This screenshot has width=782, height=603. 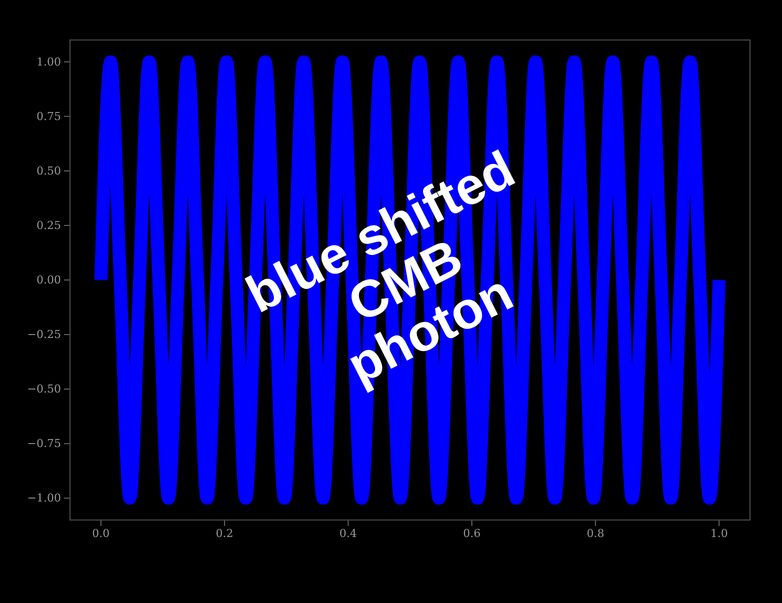 What do you see at coordinates (225, 533) in the screenshot?
I see `x-tick-label: 0.2` at bounding box center [225, 533].